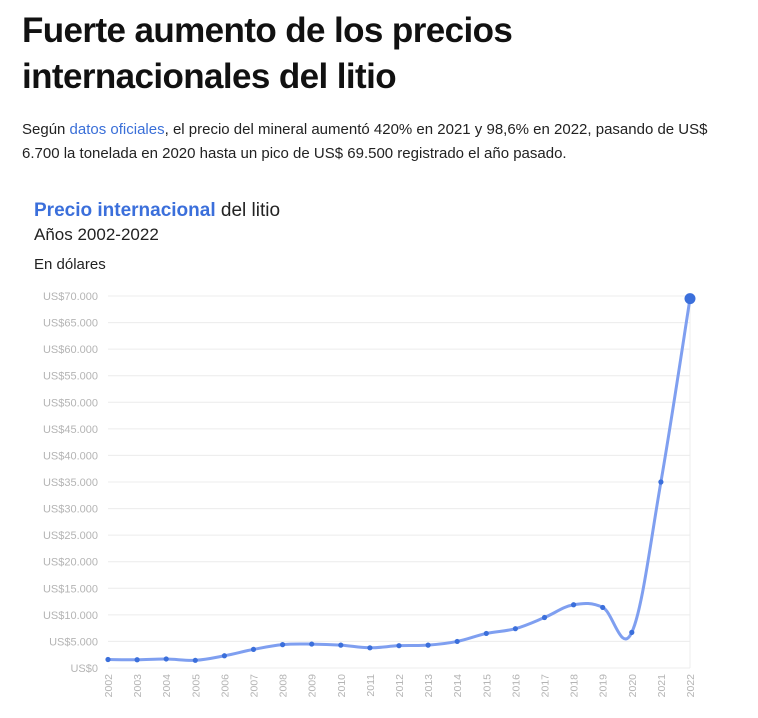 This screenshot has width=758, height=718. I want to click on x-tick-label: 2022, so click(691, 686).